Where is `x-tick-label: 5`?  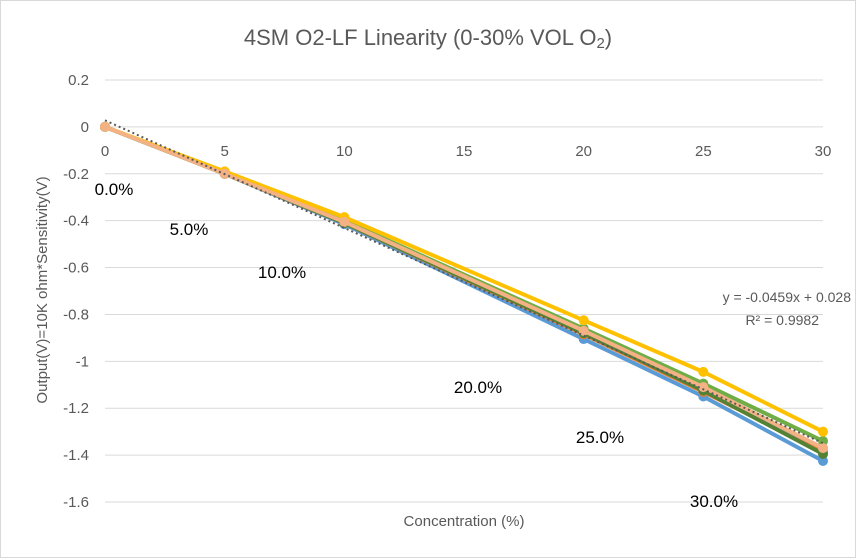 x-tick-label: 5 is located at coordinates (224, 151).